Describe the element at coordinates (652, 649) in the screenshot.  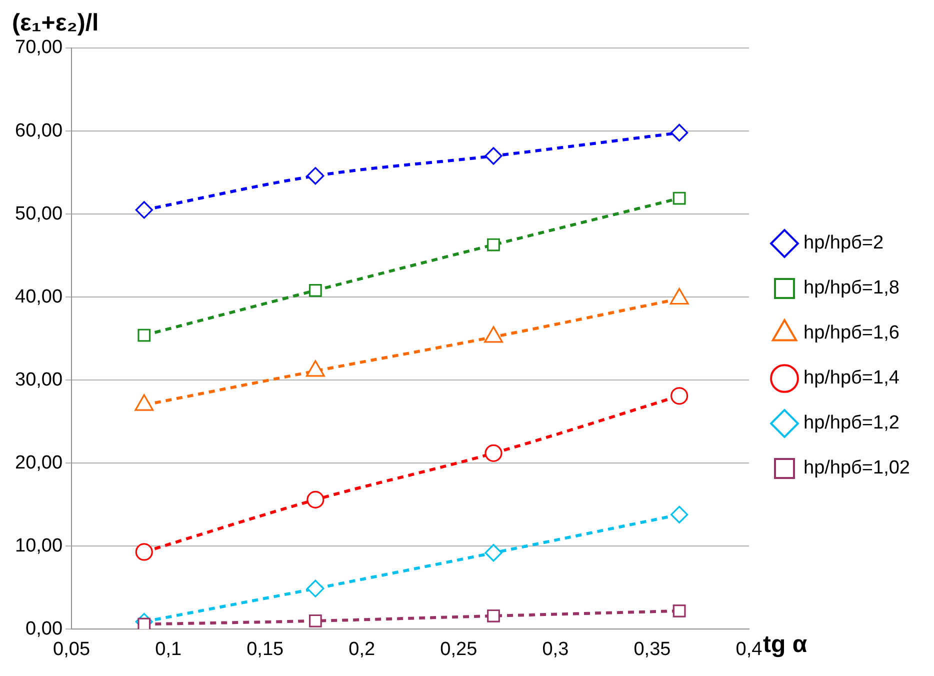
I see `x-tick-label: 0,35` at that location.